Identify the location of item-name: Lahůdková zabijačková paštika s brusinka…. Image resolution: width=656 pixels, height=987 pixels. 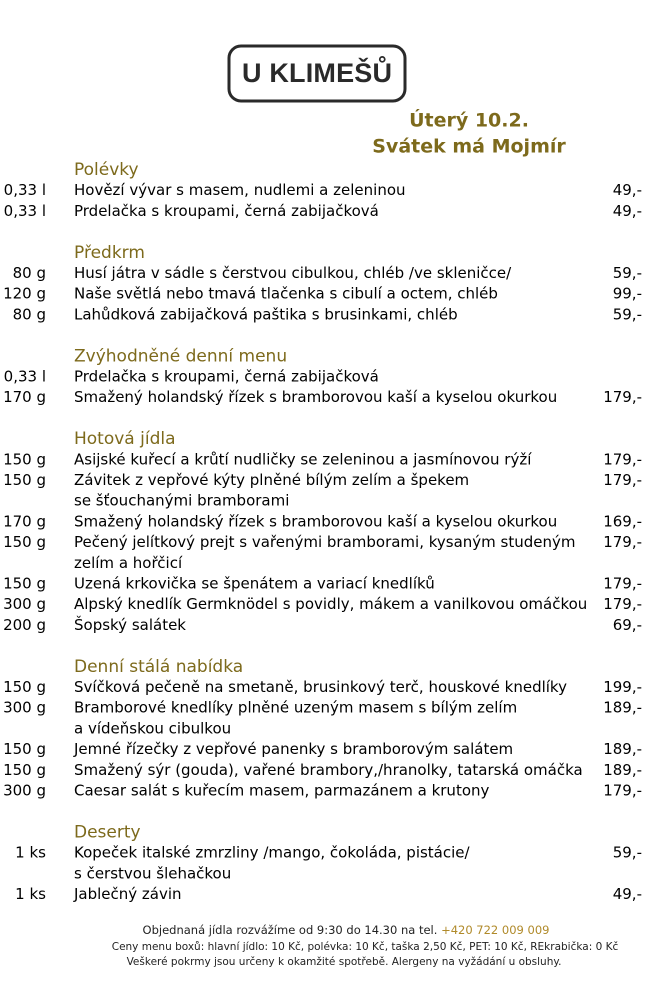
(266, 314).